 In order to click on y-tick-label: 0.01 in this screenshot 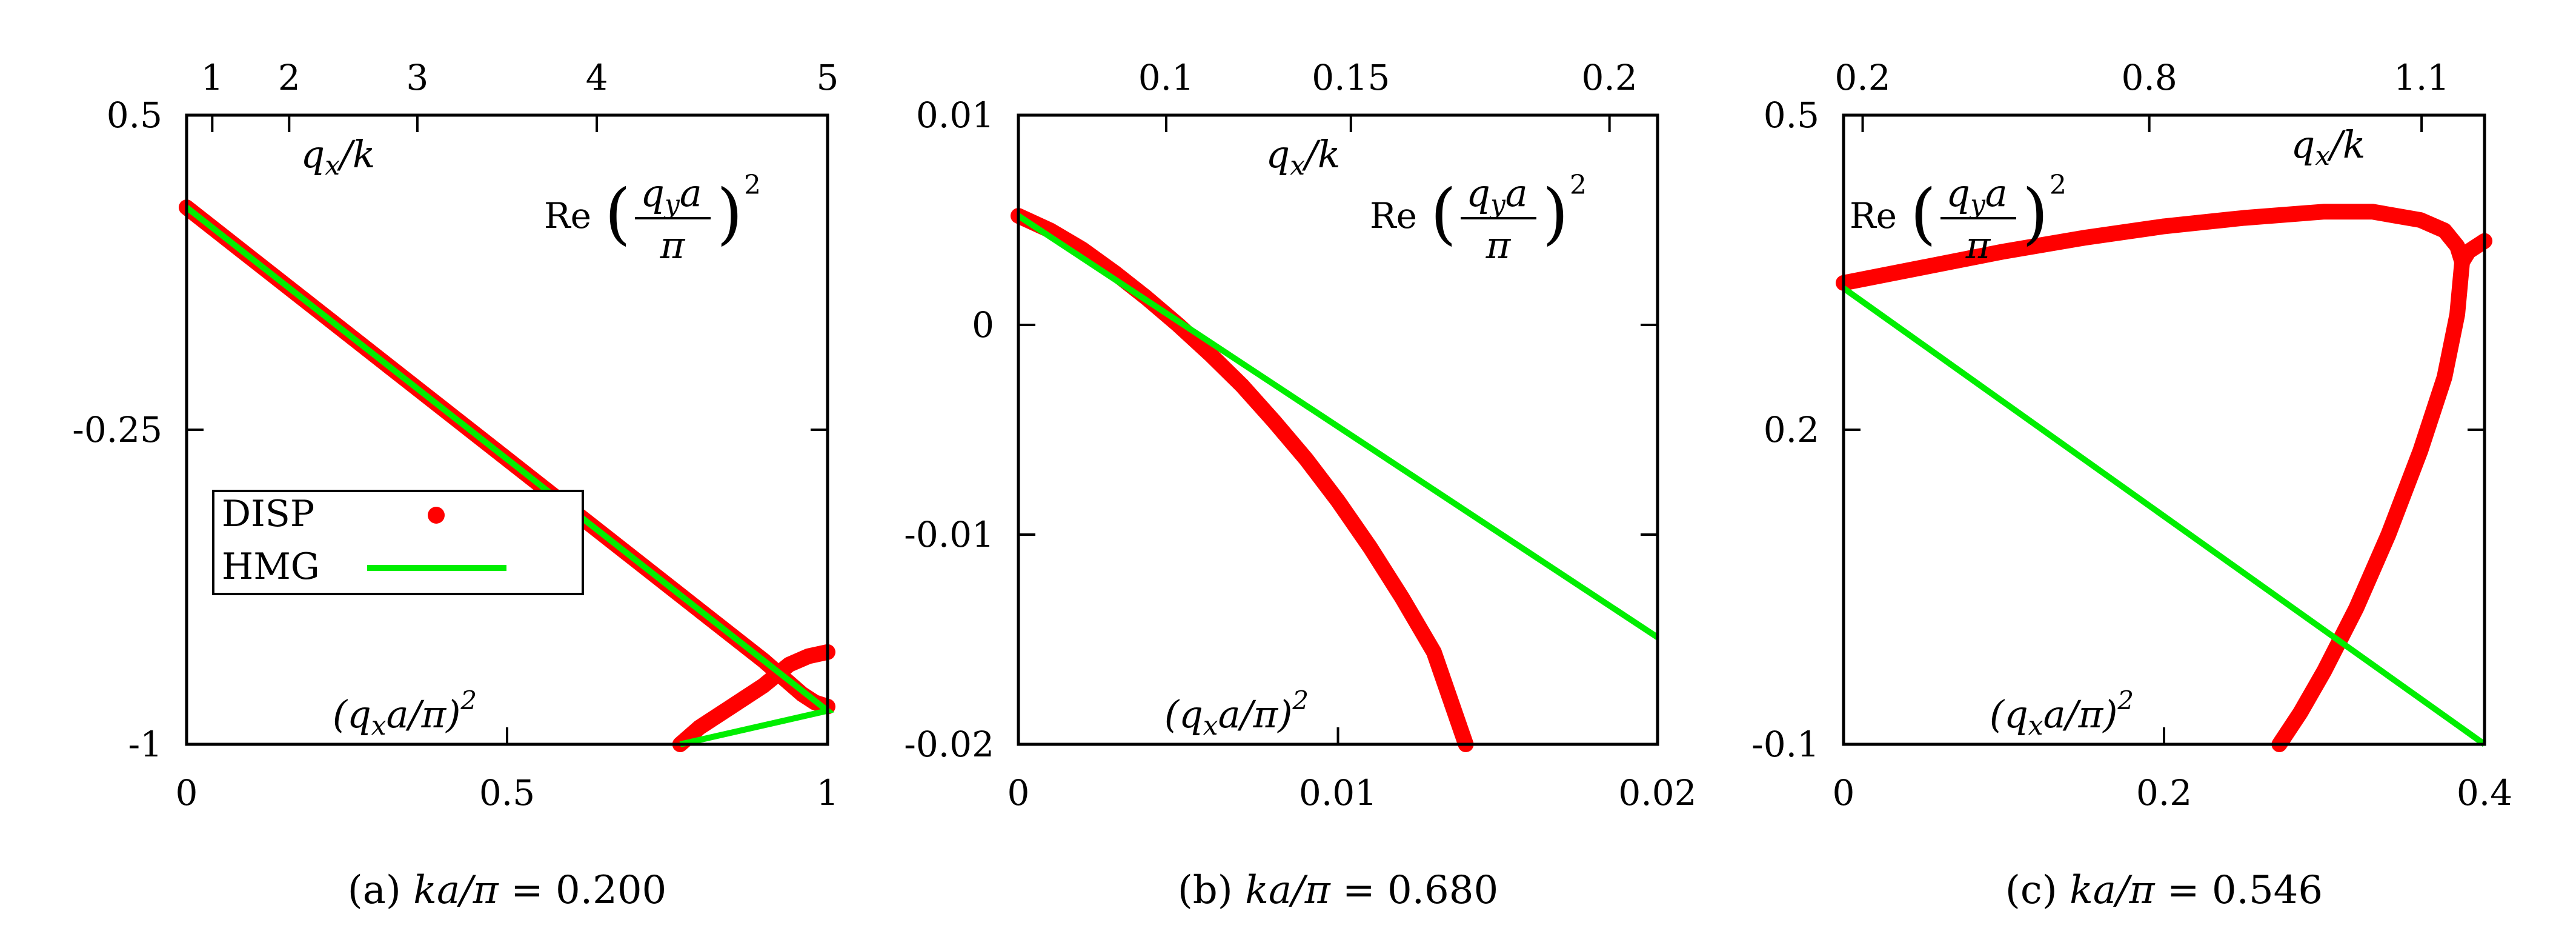, I will do `click(955, 115)`.